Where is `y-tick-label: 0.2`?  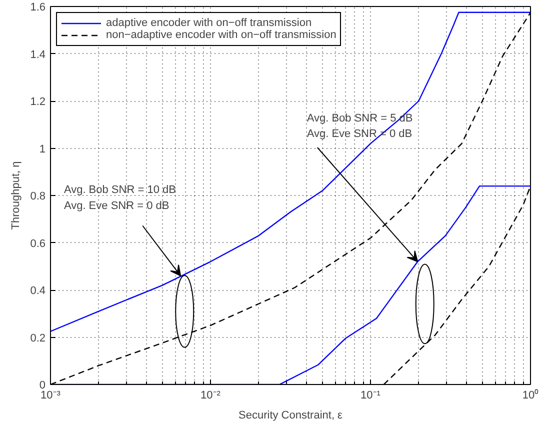
y-tick-label: 0.2 is located at coordinates (38, 338).